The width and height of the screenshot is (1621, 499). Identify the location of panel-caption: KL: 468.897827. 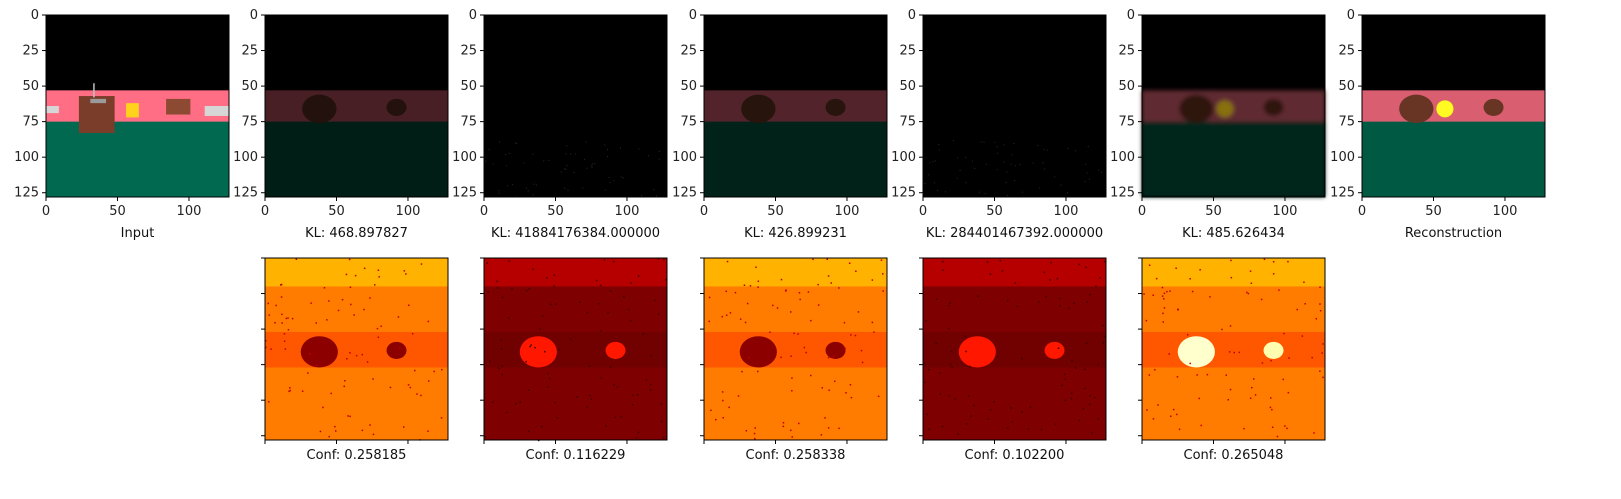
(356, 233).